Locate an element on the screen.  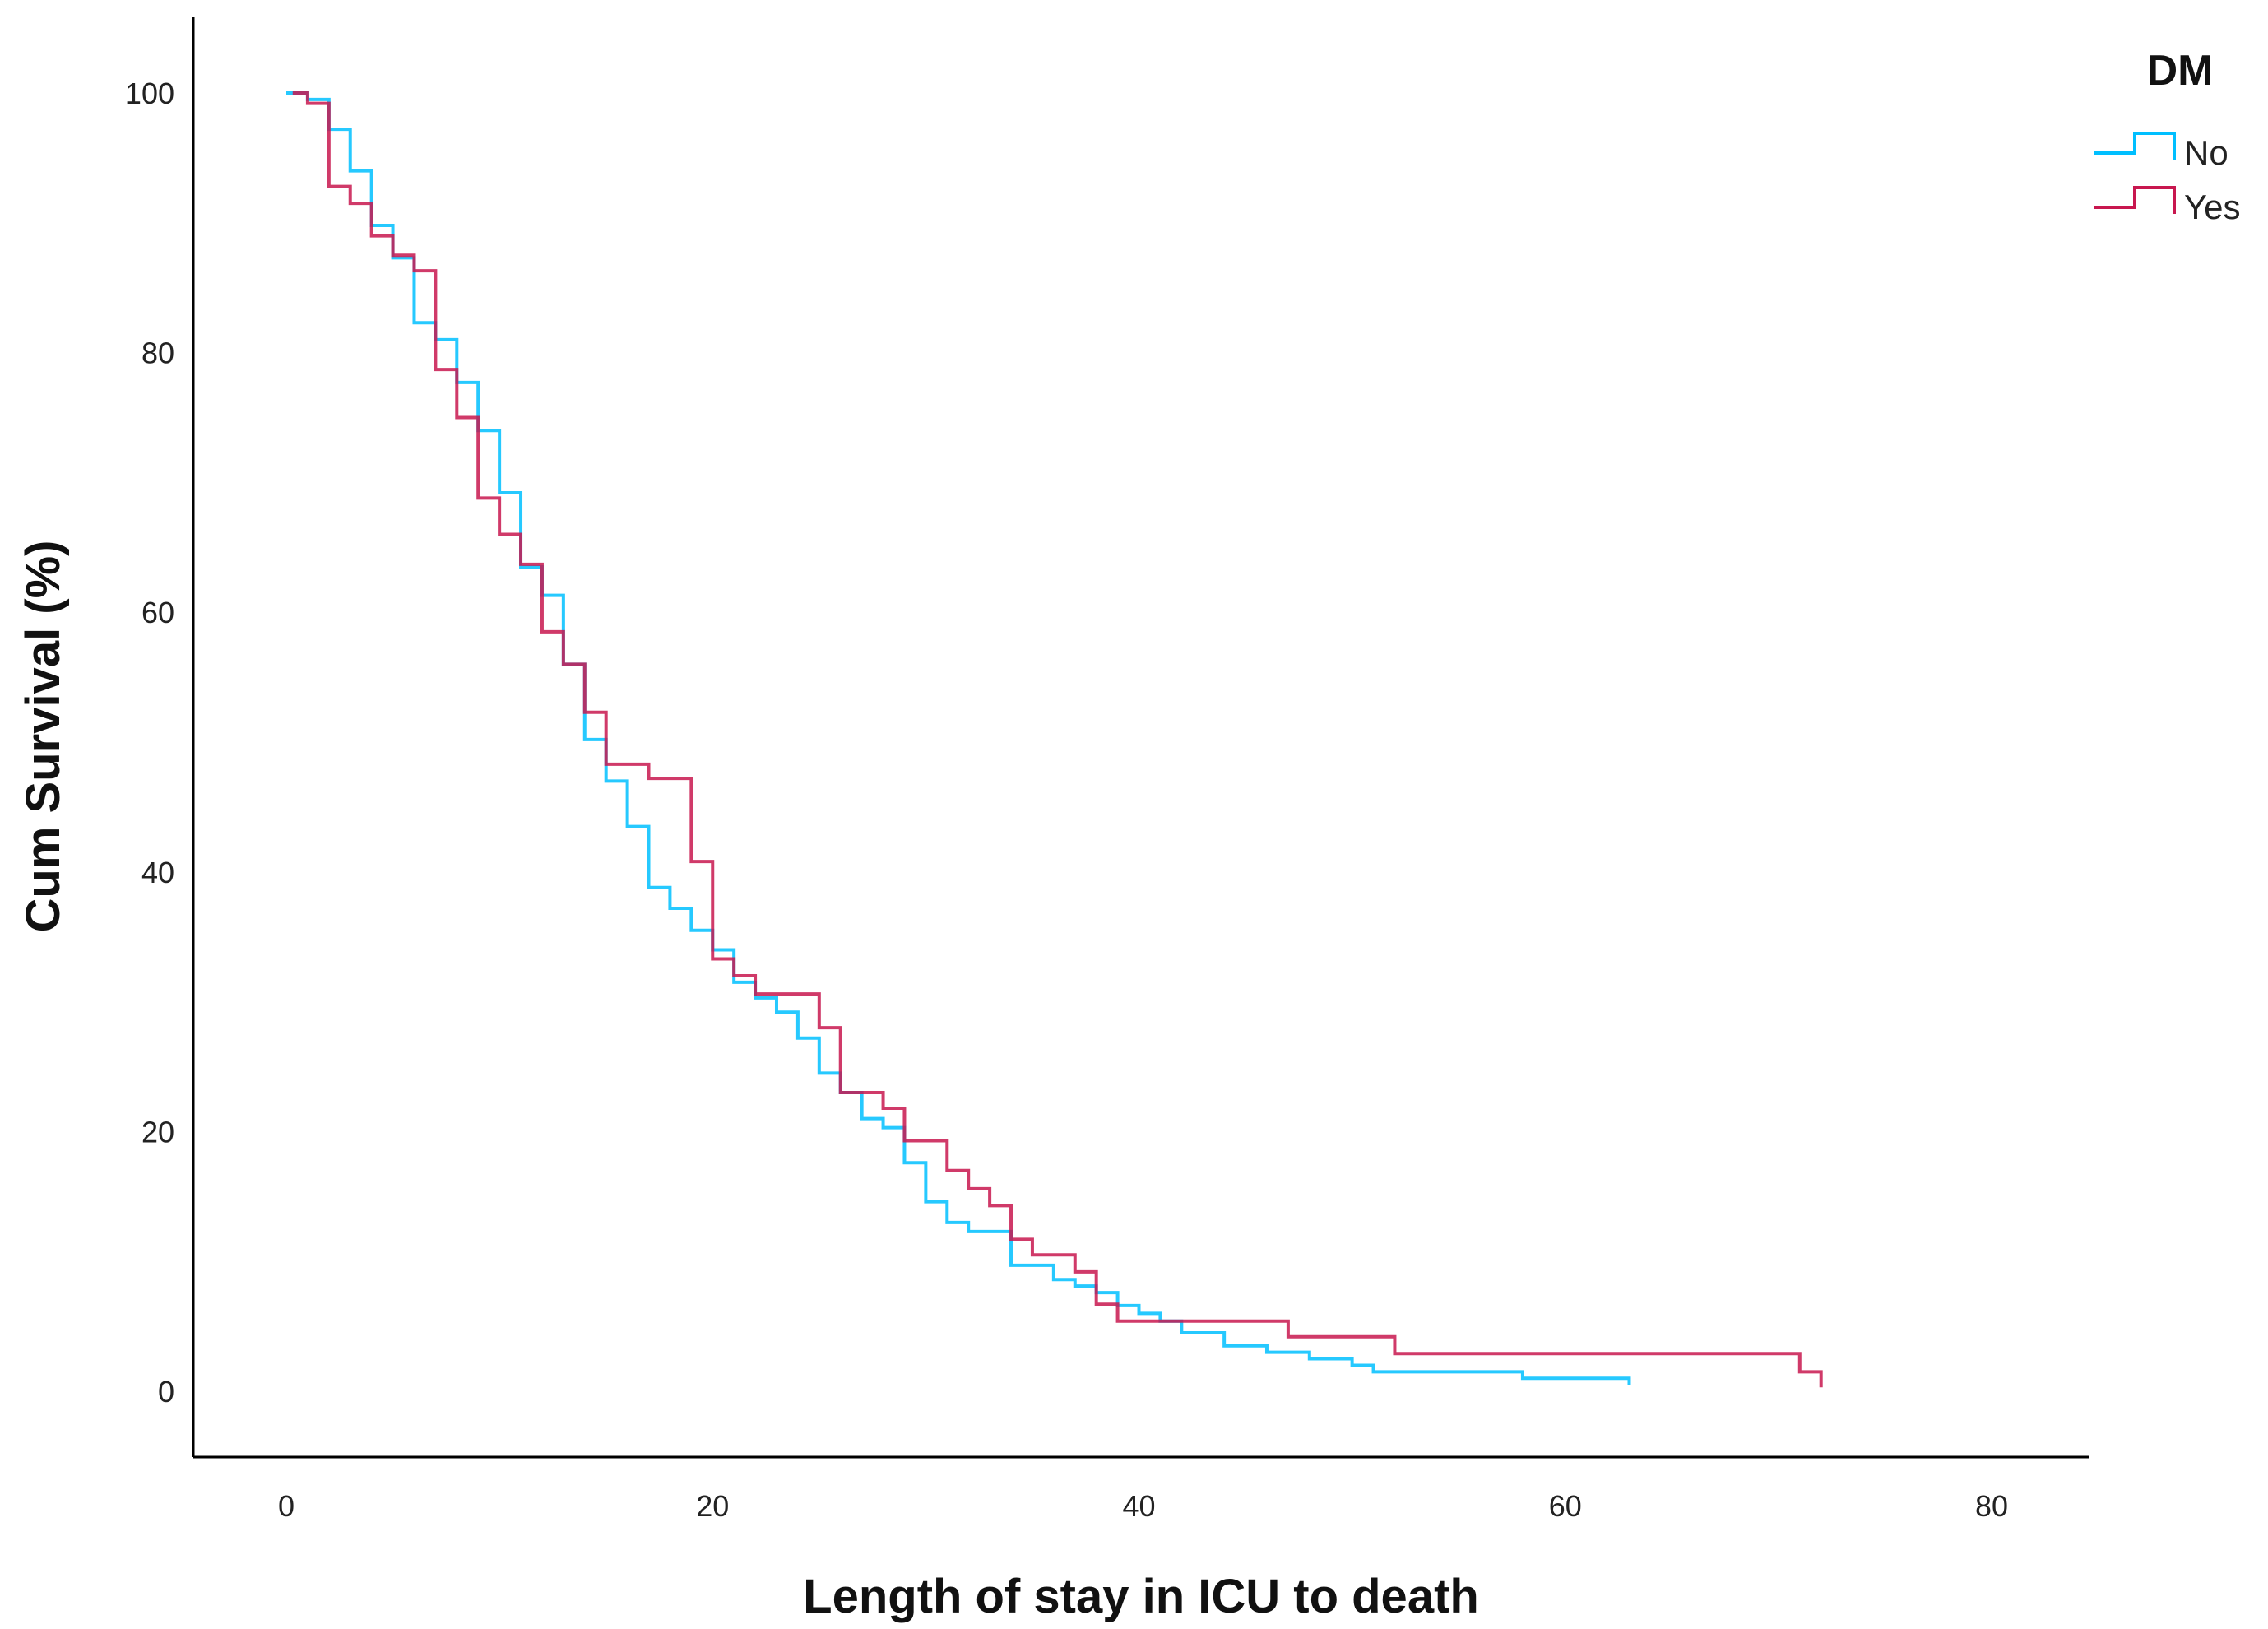
x-axis-title: Length of stay in ICU to death is located at coordinates (1141, 1597).